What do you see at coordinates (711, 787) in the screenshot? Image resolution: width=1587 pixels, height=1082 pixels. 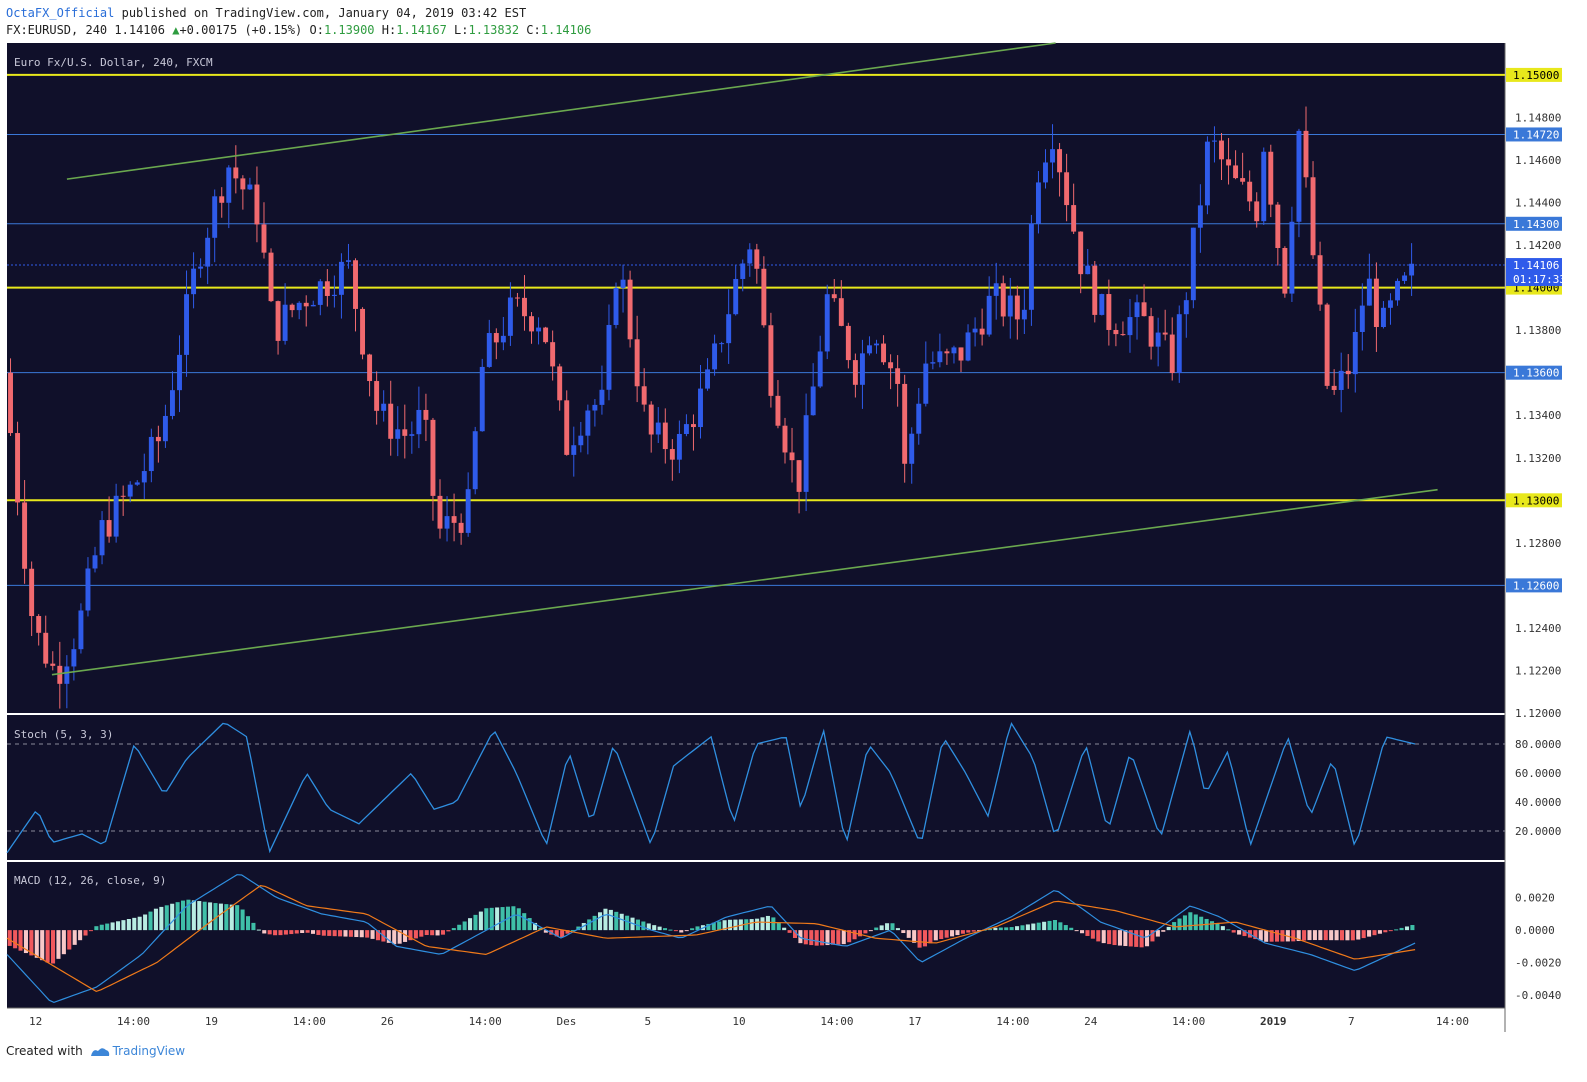 I see `stoch-k-line` at bounding box center [711, 787].